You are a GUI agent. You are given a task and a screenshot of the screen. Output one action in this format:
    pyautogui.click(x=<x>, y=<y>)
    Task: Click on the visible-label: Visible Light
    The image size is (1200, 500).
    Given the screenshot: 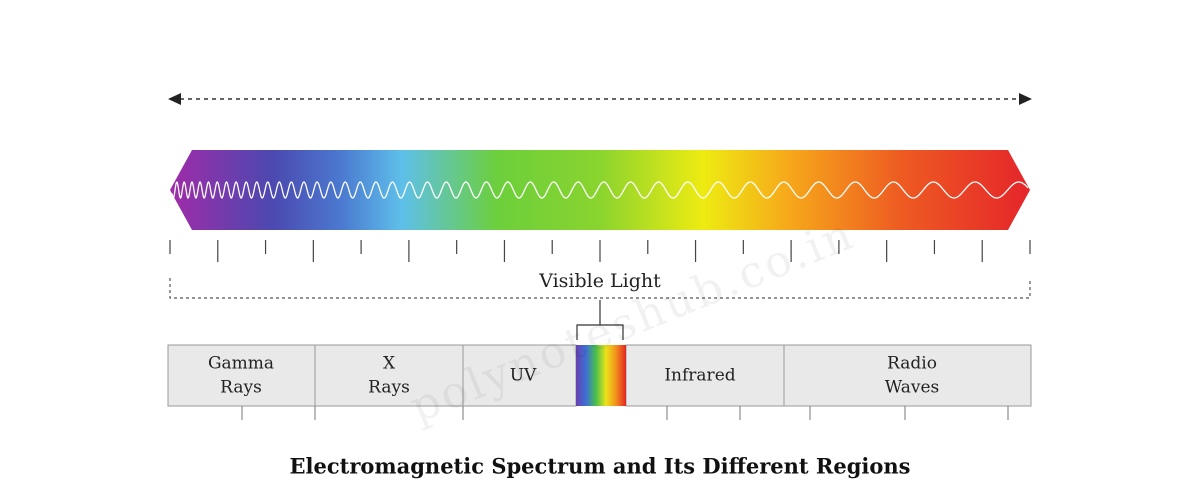 What is the action you would take?
    pyautogui.click(x=599, y=281)
    